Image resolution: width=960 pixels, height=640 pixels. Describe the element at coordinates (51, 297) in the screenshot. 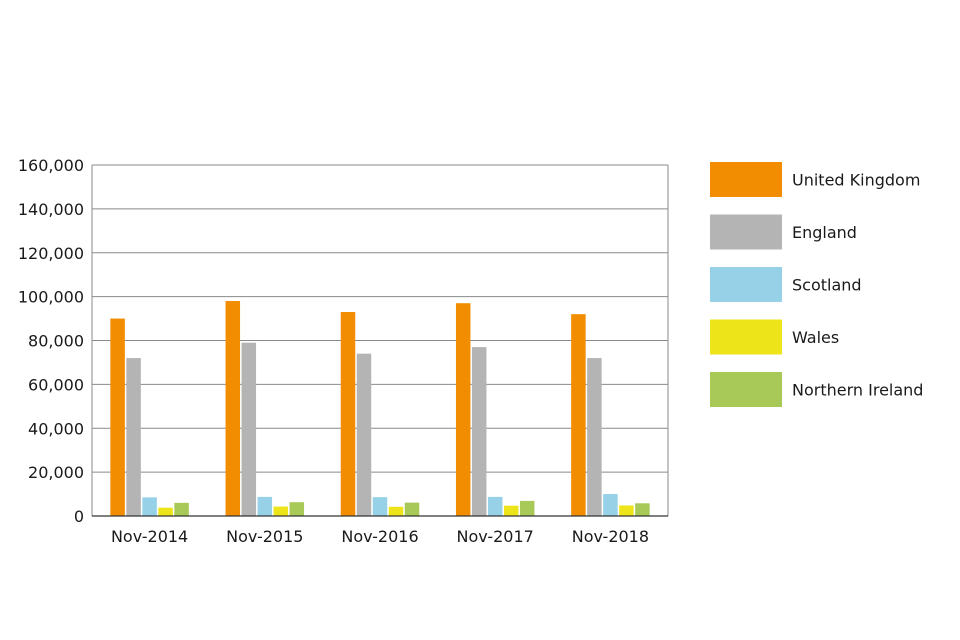

I see `y-tick-label: 100,000` at that location.